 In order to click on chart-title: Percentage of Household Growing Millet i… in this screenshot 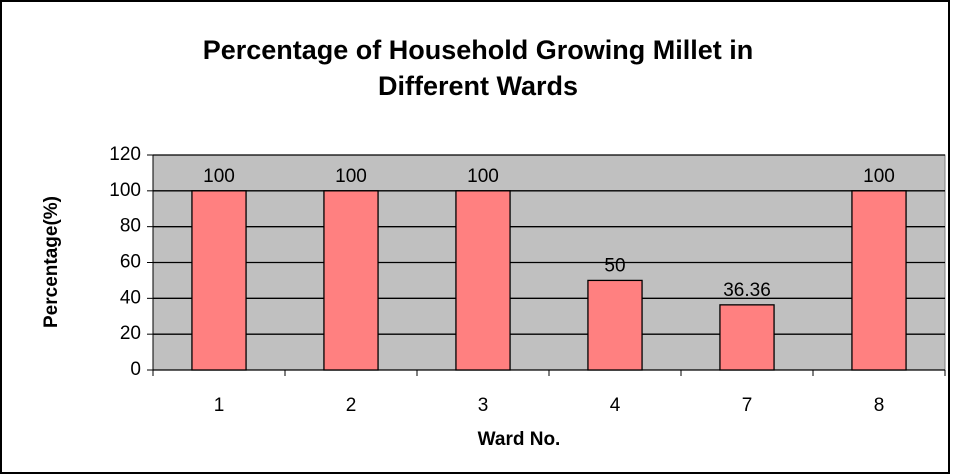, I will do `click(478, 68)`.